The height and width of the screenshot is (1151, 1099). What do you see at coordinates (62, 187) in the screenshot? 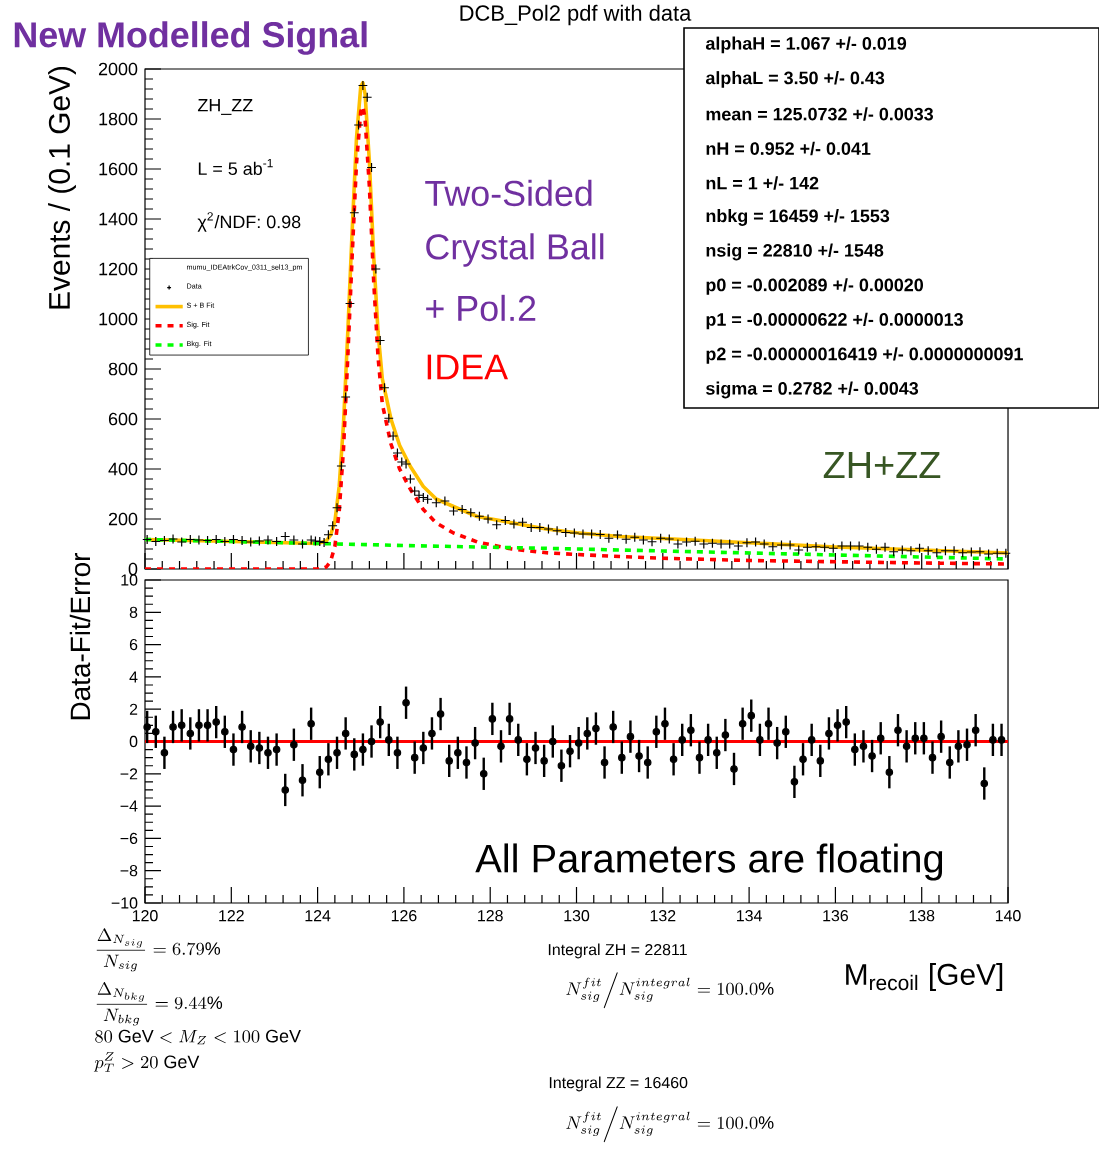
I see `y-axis-title: Events / (0.1 GeV)` at bounding box center [62, 187].